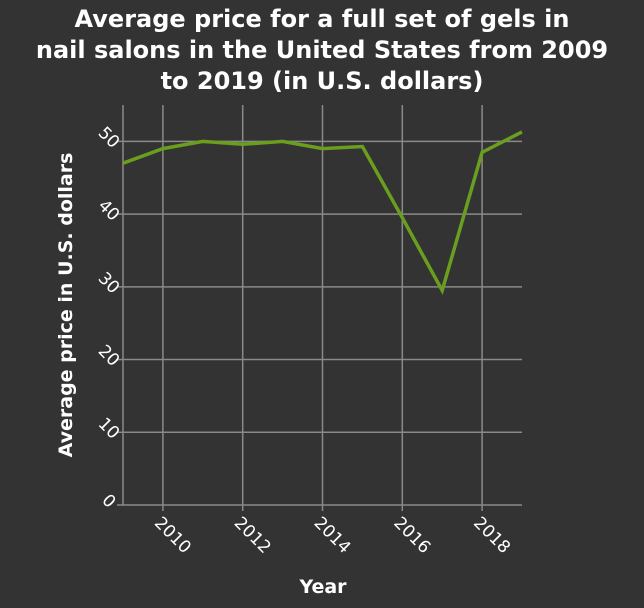  Describe the element at coordinates (172, 535) in the screenshot. I see `x-tick-label: 2010` at that location.